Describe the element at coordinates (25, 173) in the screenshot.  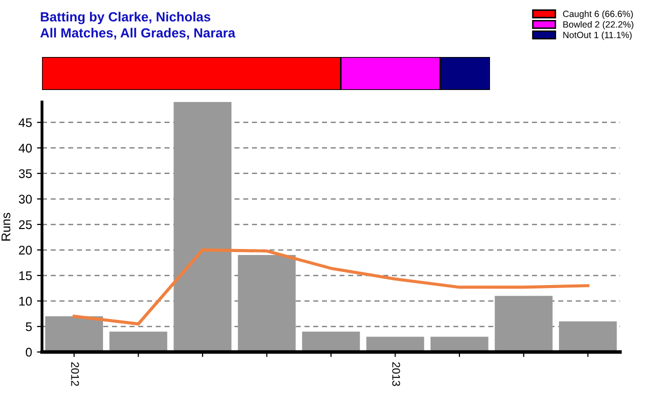
I see `y-tick-label: 35` at that location.